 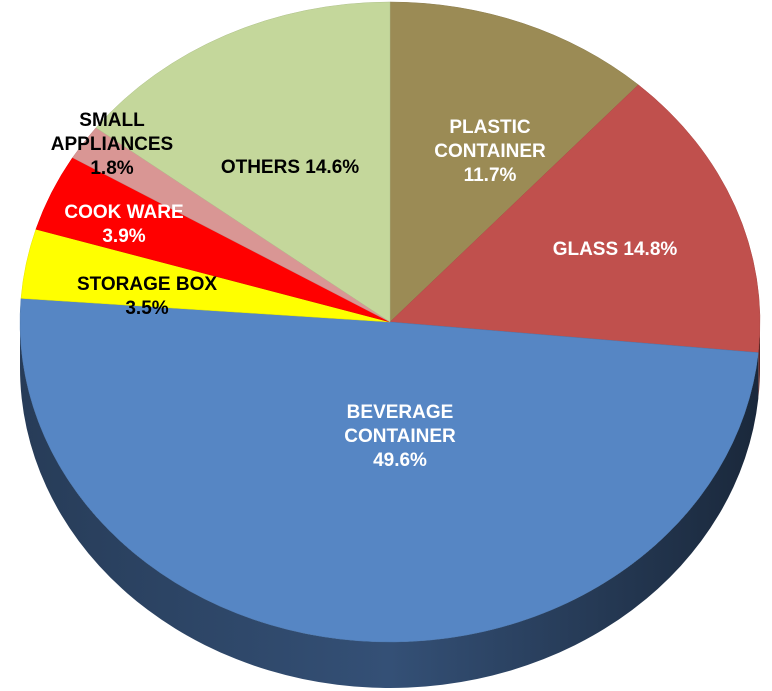 What do you see at coordinates (112, 168) in the screenshot?
I see `value-label: 1.8%` at bounding box center [112, 168].